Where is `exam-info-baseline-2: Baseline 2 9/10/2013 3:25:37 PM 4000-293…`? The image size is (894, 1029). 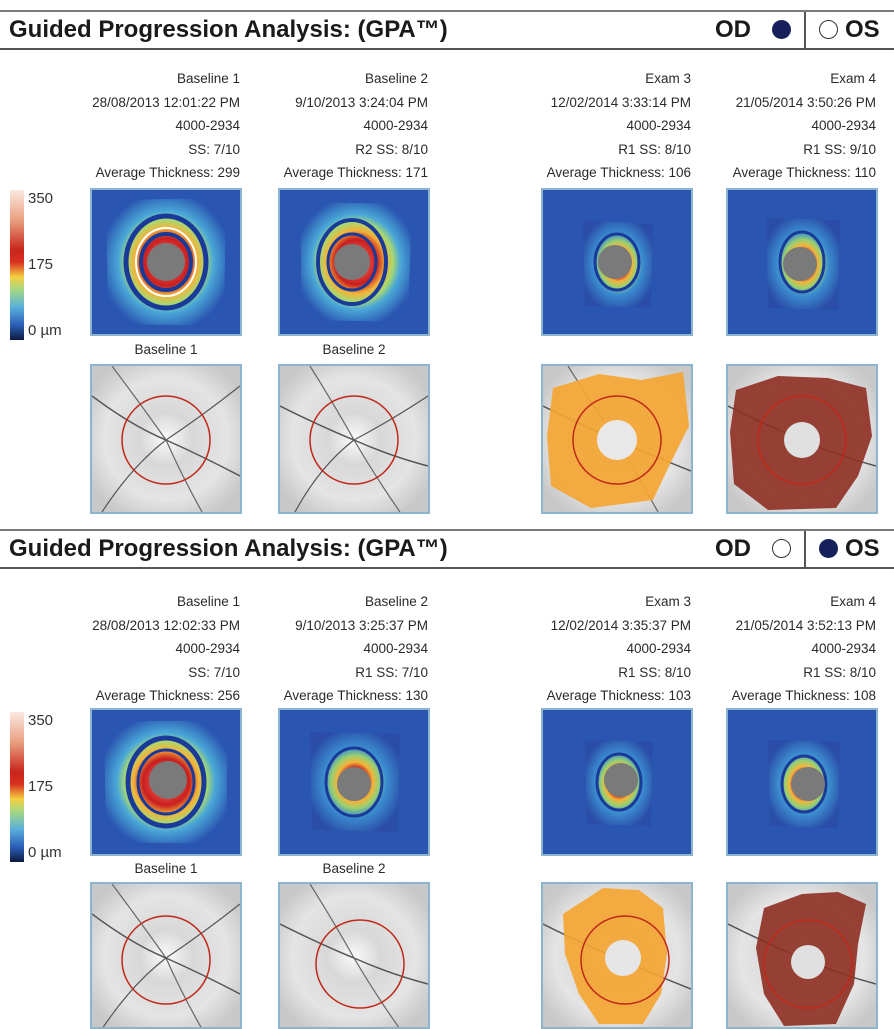
exam-info-baseline-2: Baseline 2 9/10/2013 3:25:37 PM 4000-293… is located at coordinates (343, 649).